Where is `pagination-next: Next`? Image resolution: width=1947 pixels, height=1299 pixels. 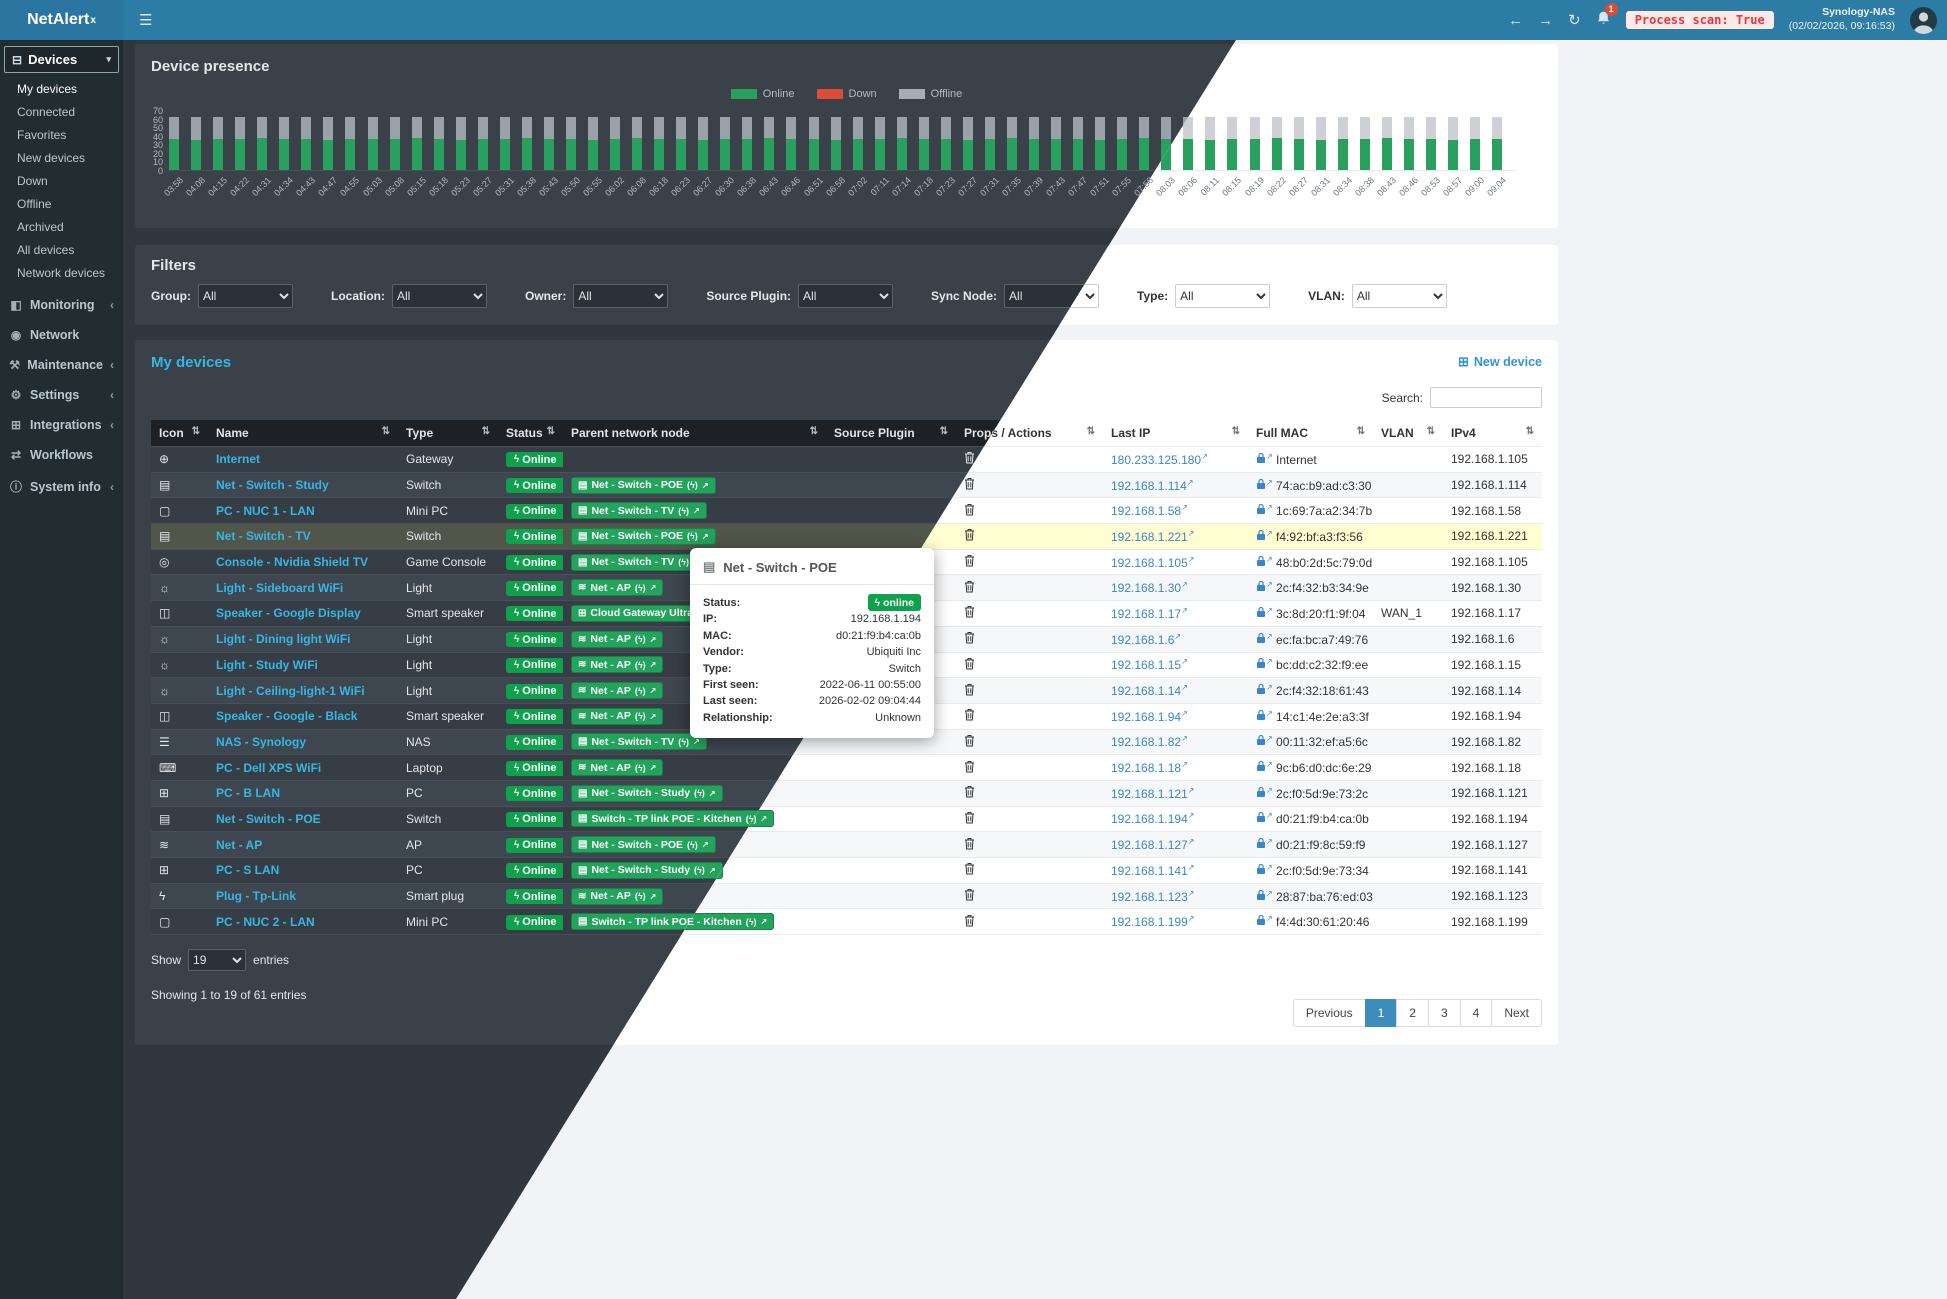
pagination-next: Next is located at coordinates (1516, 1013).